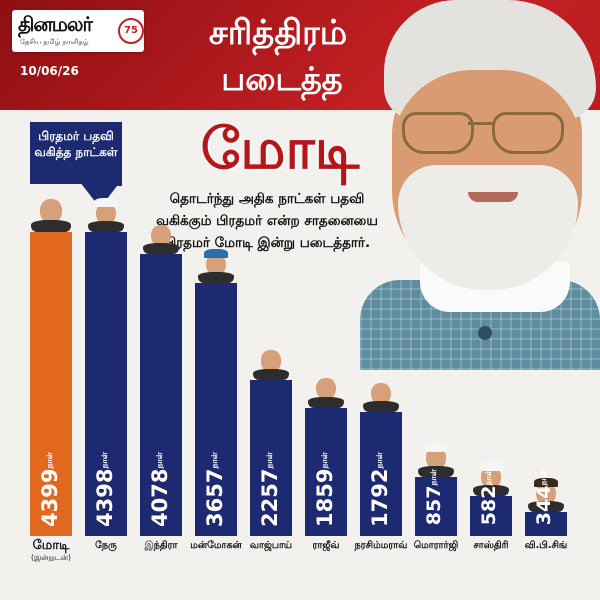 The height and width of the screenshot is (600, 600). Describe the element at coordinates (160, 497) in the screenshot. I see `bar-value-number: 4078` at that location.